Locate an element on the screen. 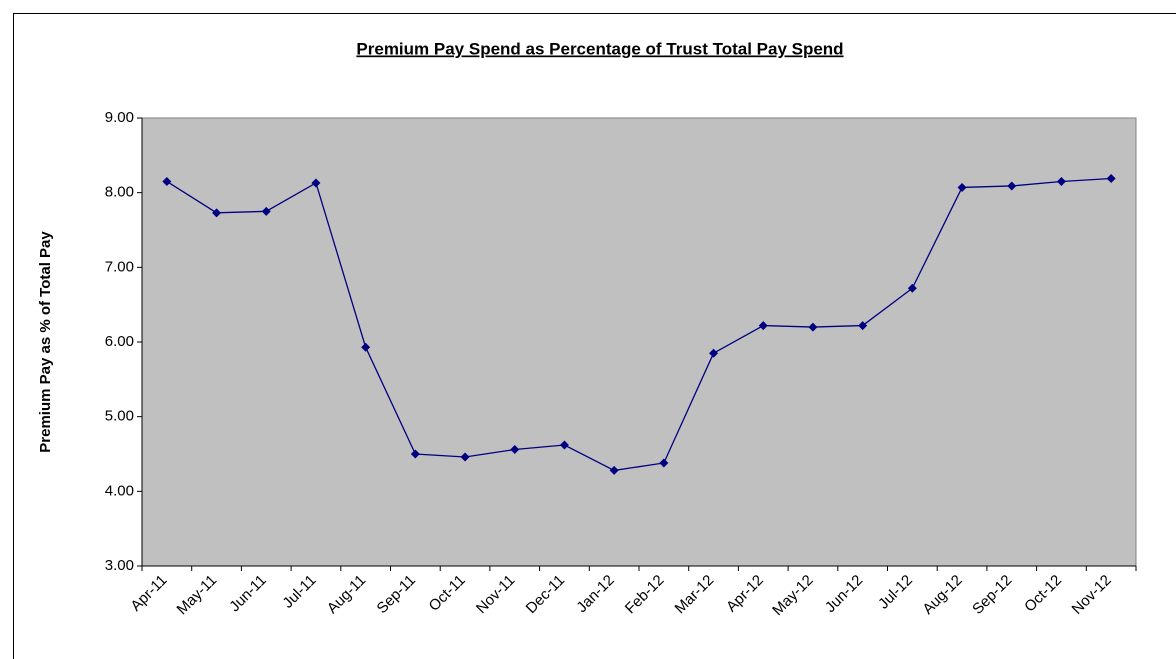  y-tick-label: 8.00 is located at coordinates (119, 192).